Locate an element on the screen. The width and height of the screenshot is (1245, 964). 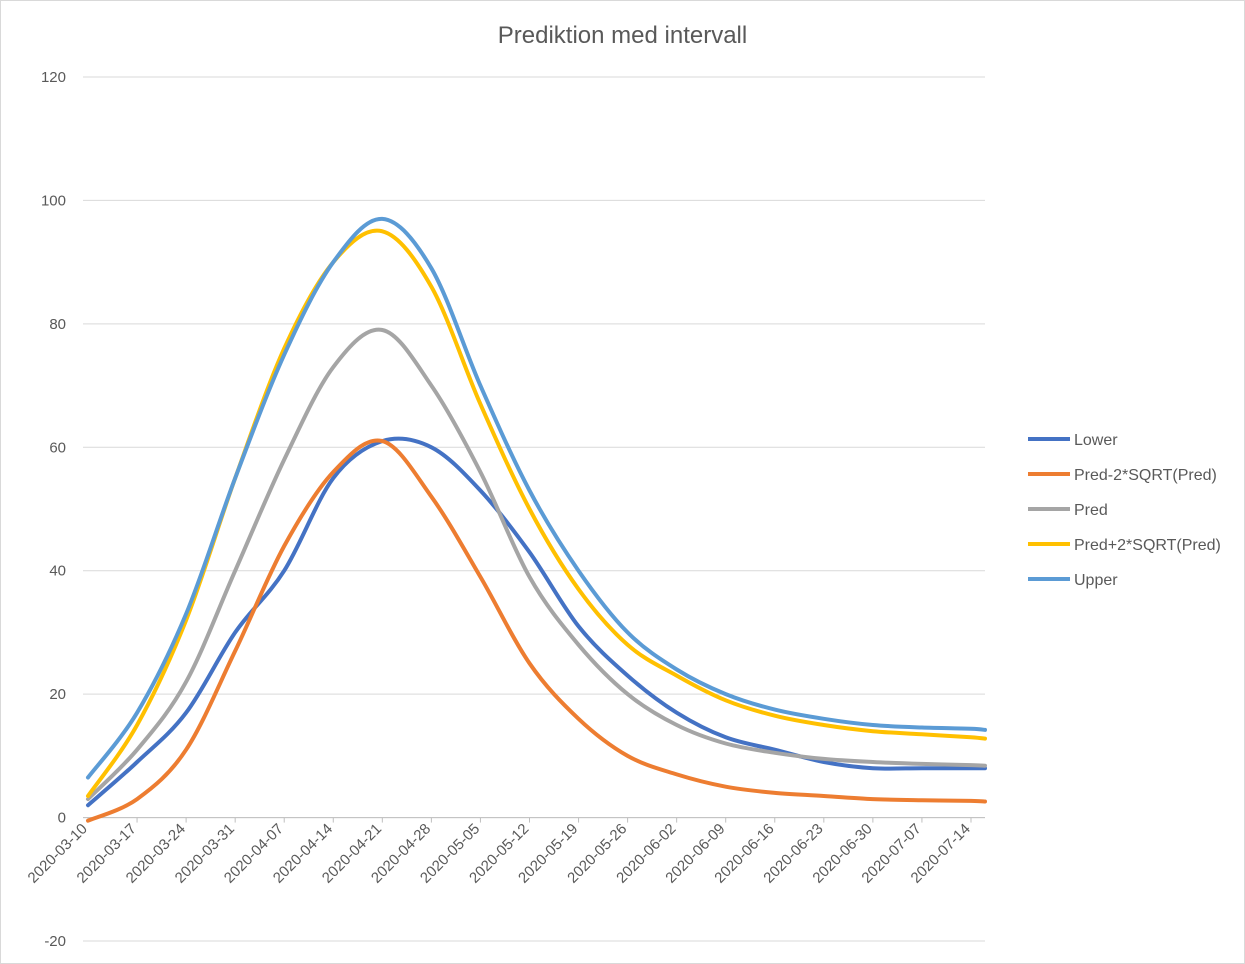
y-tick-label: 80 is located at coordinates (57, 324).